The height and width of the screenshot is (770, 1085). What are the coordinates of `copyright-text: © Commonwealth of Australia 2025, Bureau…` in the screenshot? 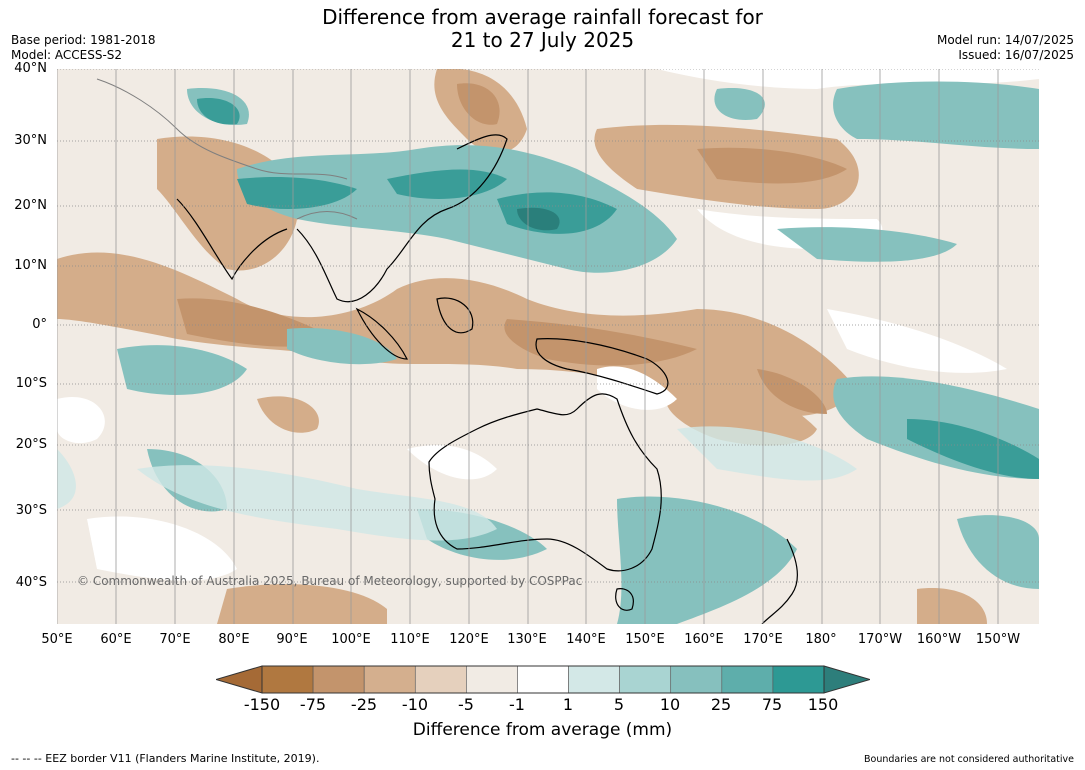 It's located at (330, 581).